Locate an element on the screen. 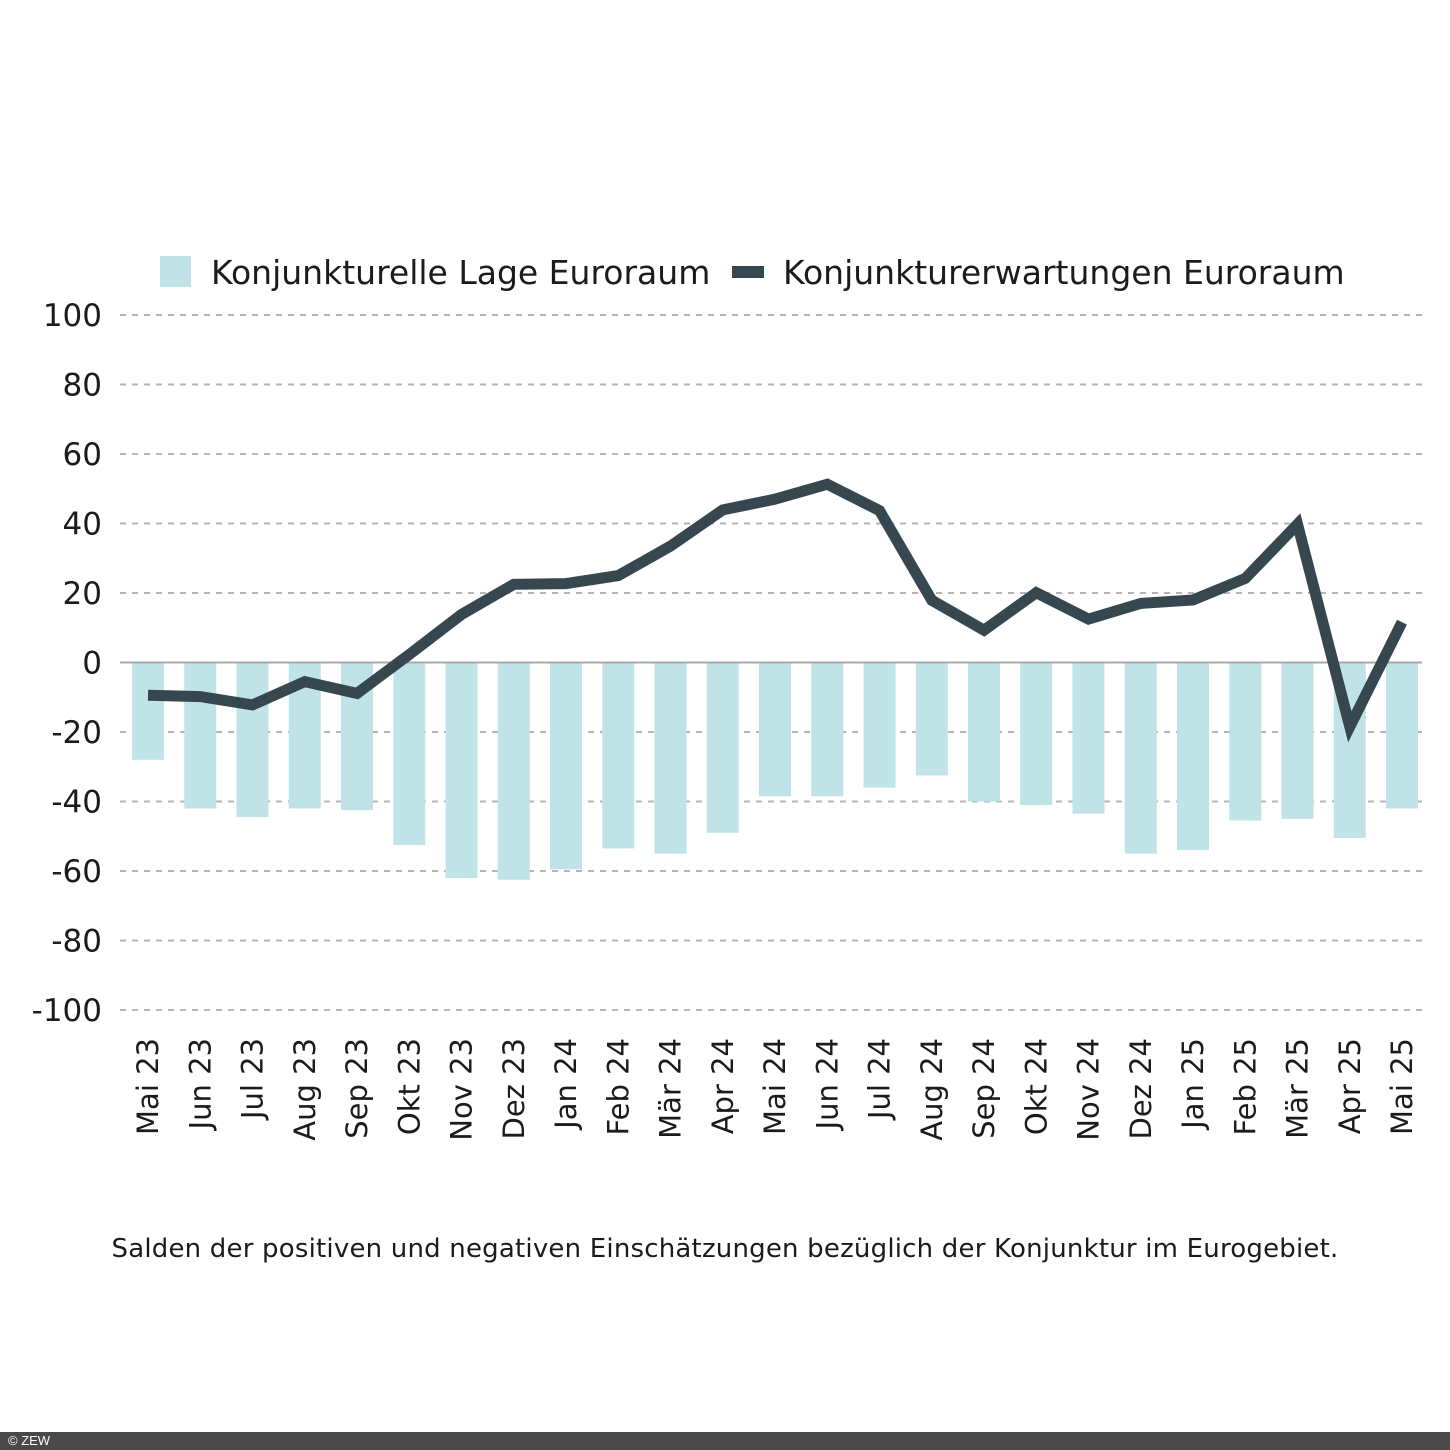  y-tick-label: -40 is located at coordinates (76, 803).